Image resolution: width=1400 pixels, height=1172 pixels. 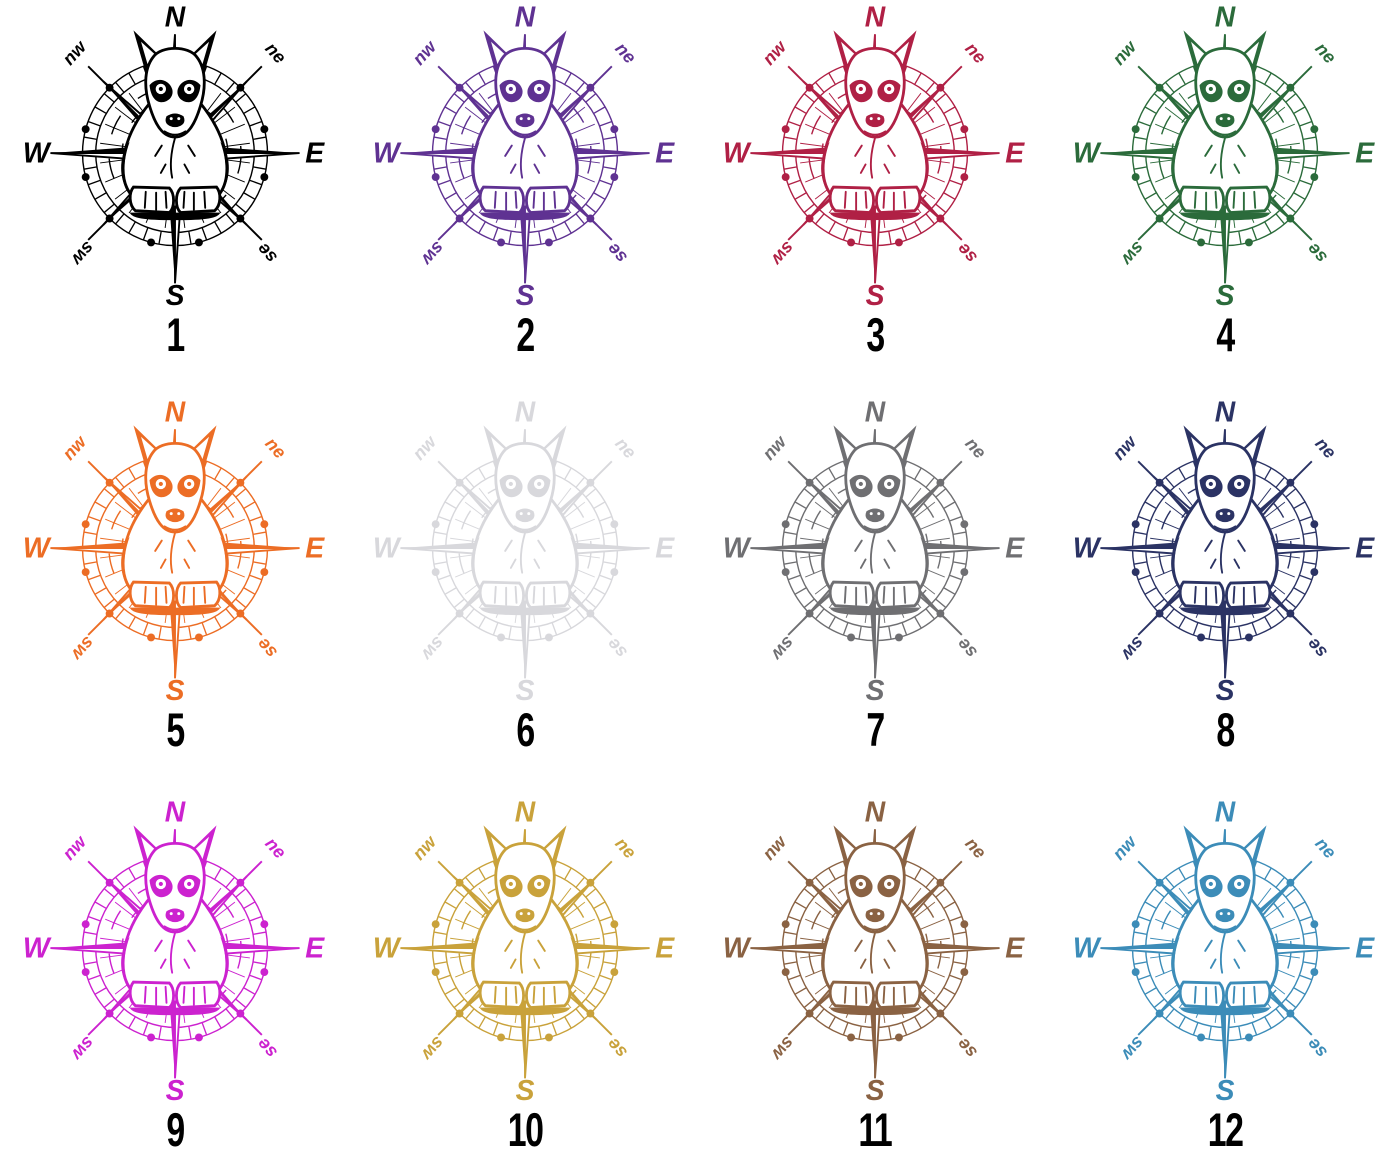 I want to click on variant-number: 10, so click(x=525, y=1129).